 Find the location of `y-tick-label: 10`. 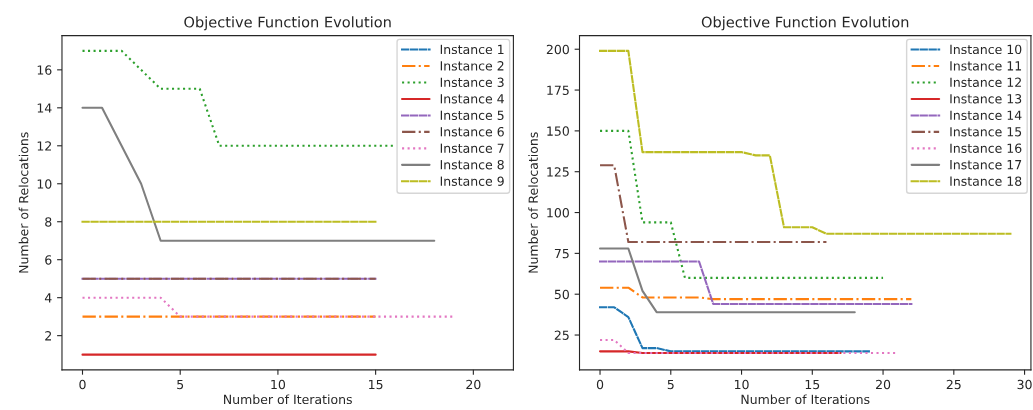

y-tick-label: 10 is located at coordinates (44, 184).